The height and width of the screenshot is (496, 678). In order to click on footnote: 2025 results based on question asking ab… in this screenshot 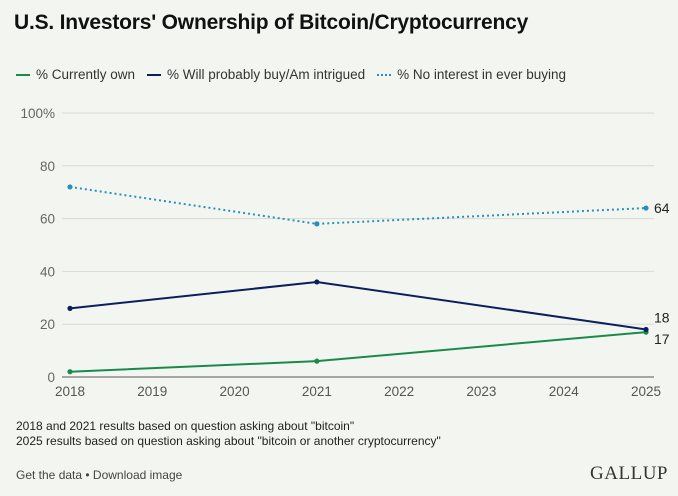, I will do `click(228, 441)`.